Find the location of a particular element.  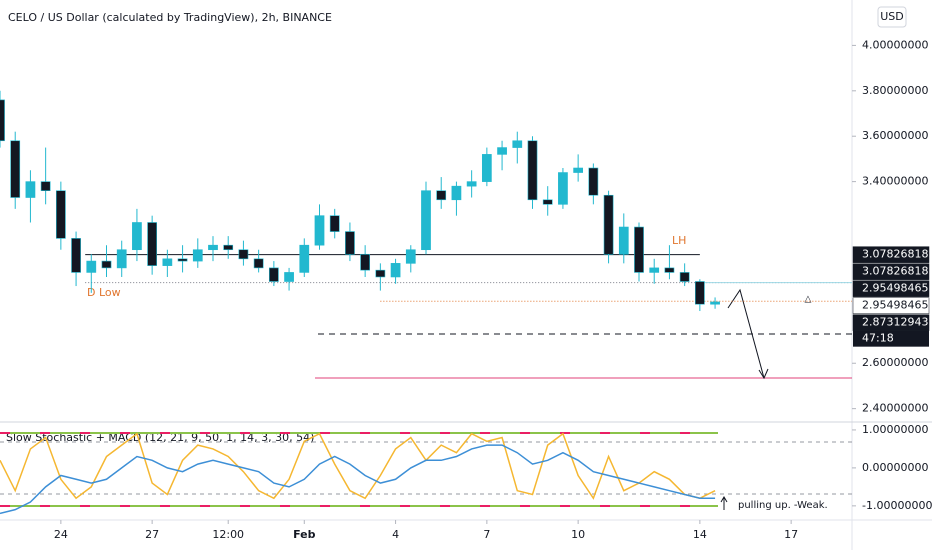

annotation: LH is located at coordinates (679, 240).